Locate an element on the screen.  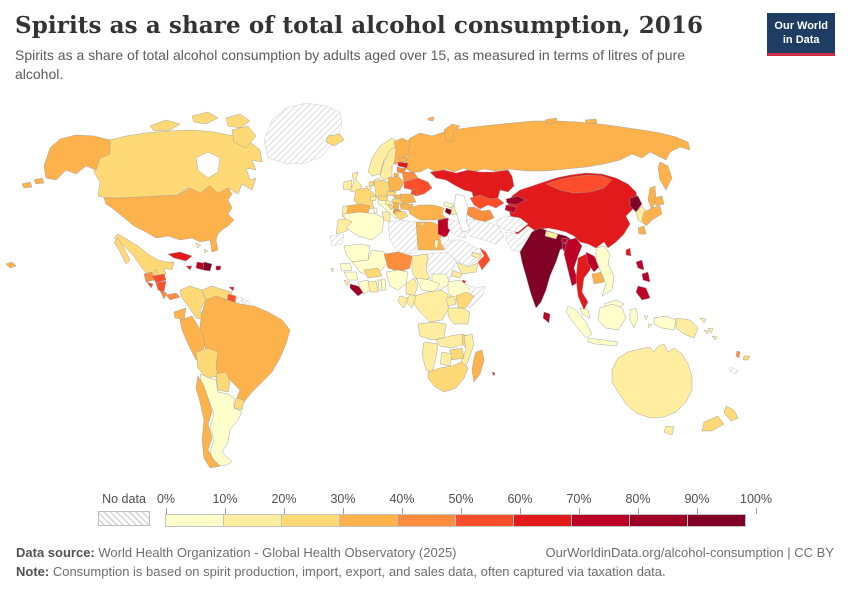
country-ukraine is located at coordinates (418, 187).